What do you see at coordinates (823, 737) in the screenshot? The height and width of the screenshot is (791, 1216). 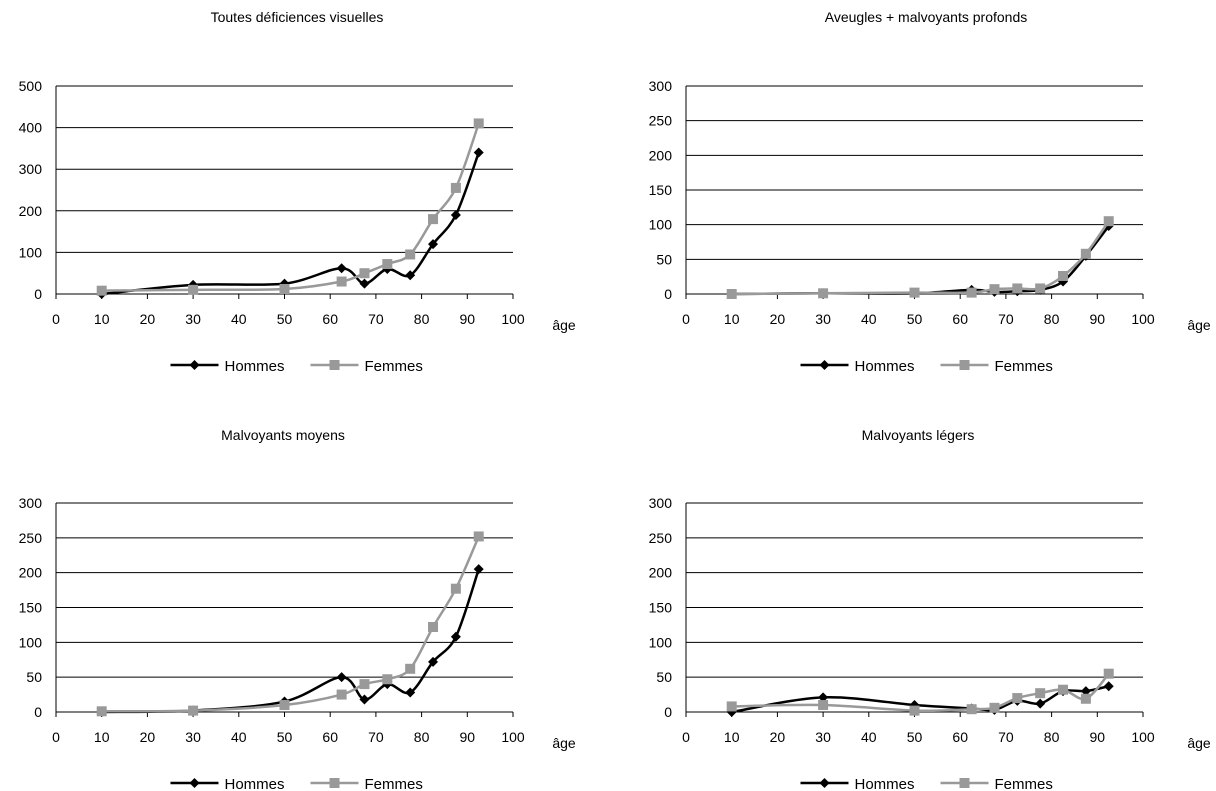 I see `x-tick-label: 30` at bounding box center [823, 737].